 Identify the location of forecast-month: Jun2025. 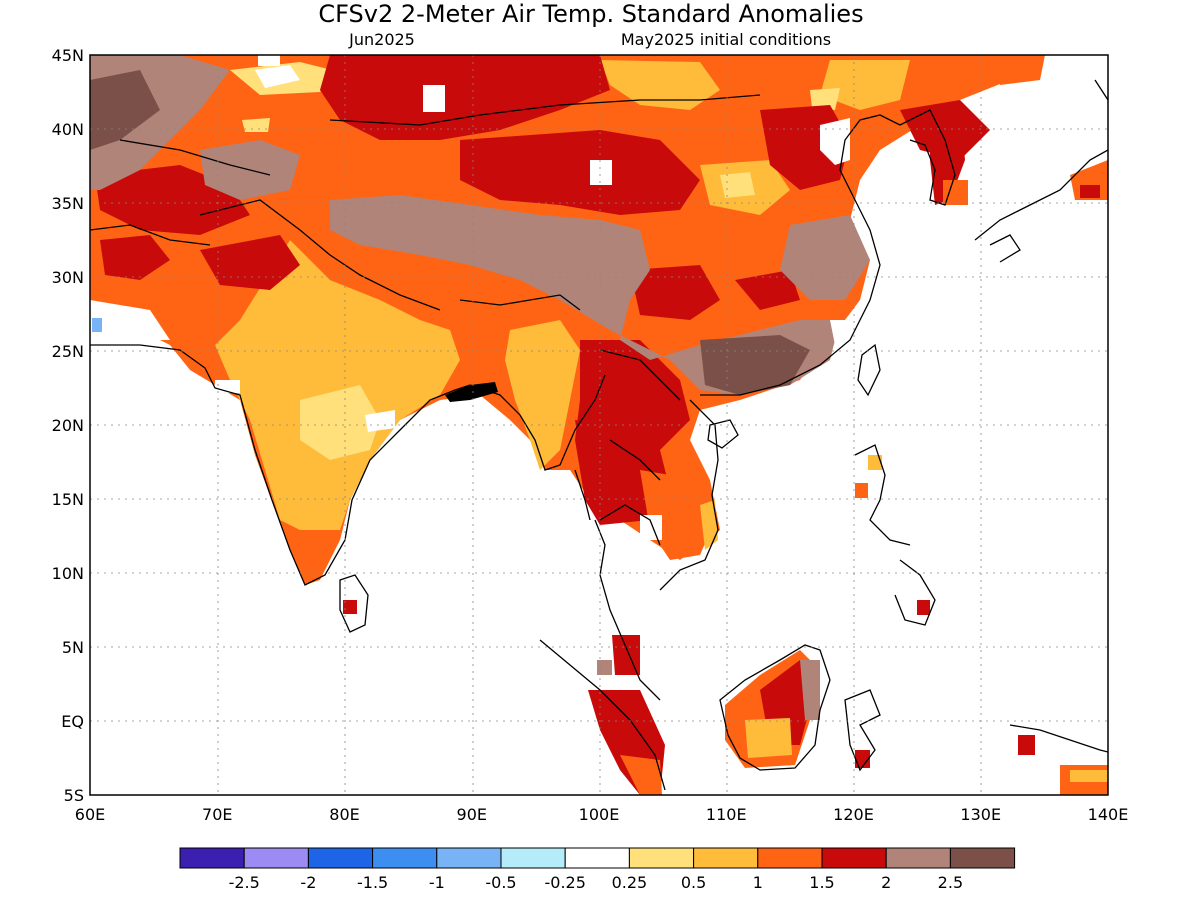
(381, 39).